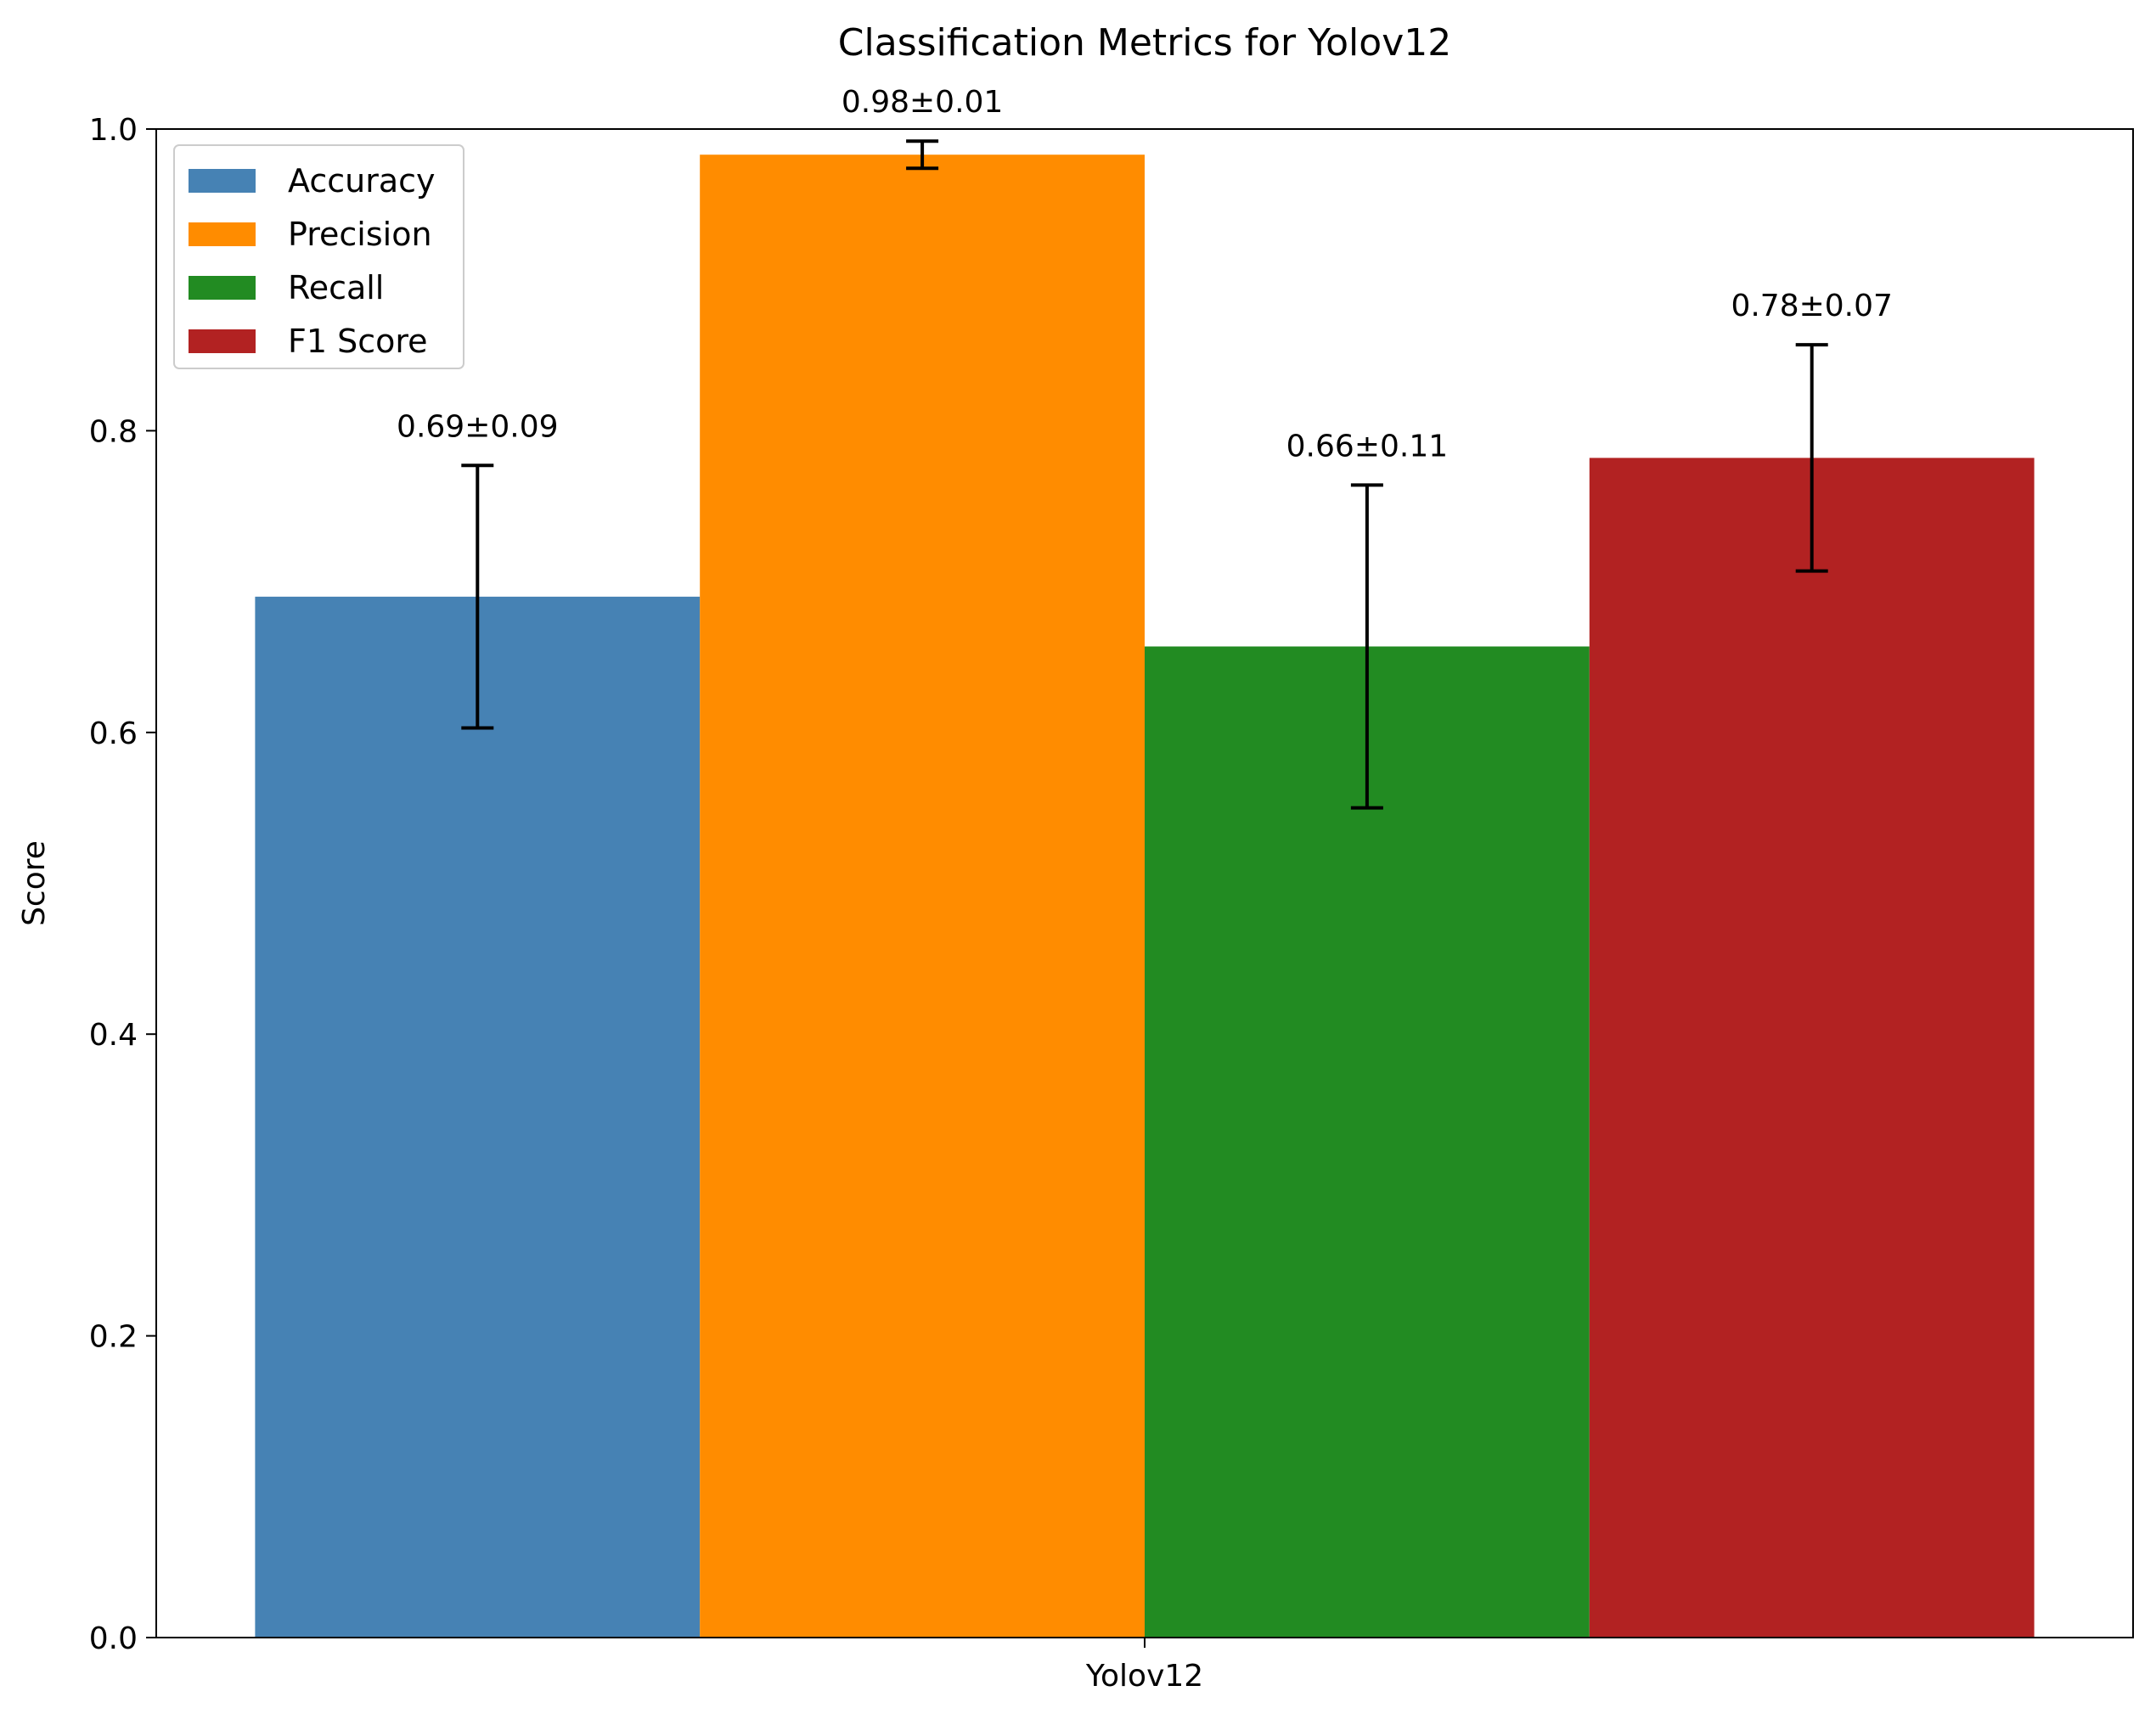 The image size is (2156, 1725). I want to click on y-tick-label: 1.0, so click(113, 130).